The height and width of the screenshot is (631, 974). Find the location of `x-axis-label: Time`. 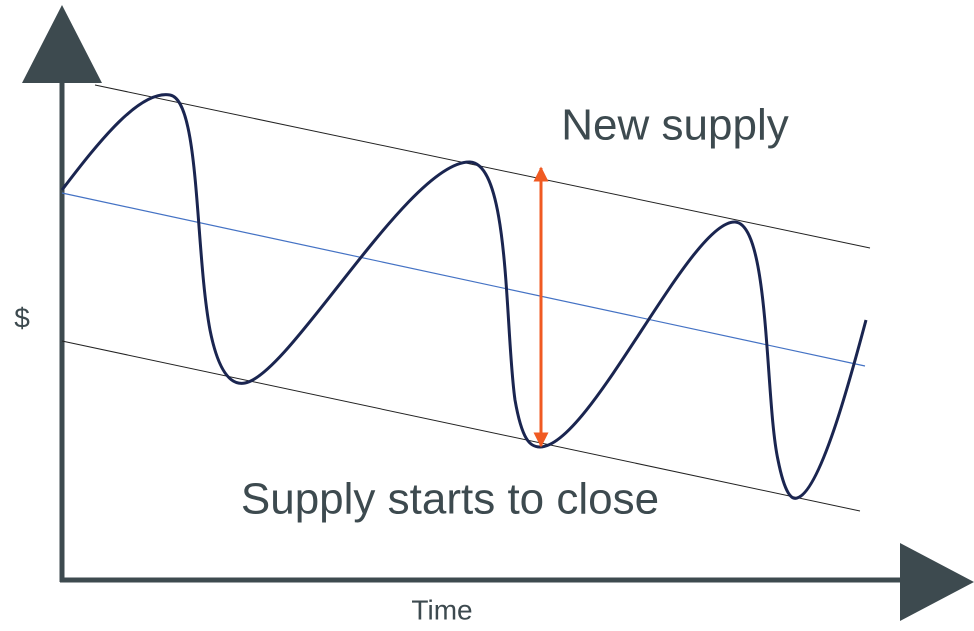

x-axis-label: Time is located at coordinates (441, 609).